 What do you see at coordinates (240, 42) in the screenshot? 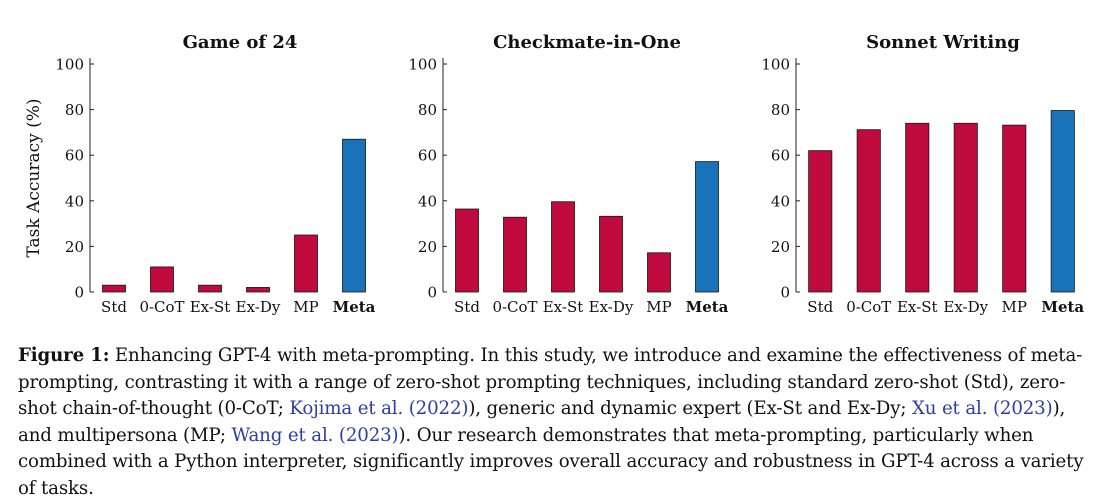
I see `chart-title: Game of 24` at bounding box center [240, 42].